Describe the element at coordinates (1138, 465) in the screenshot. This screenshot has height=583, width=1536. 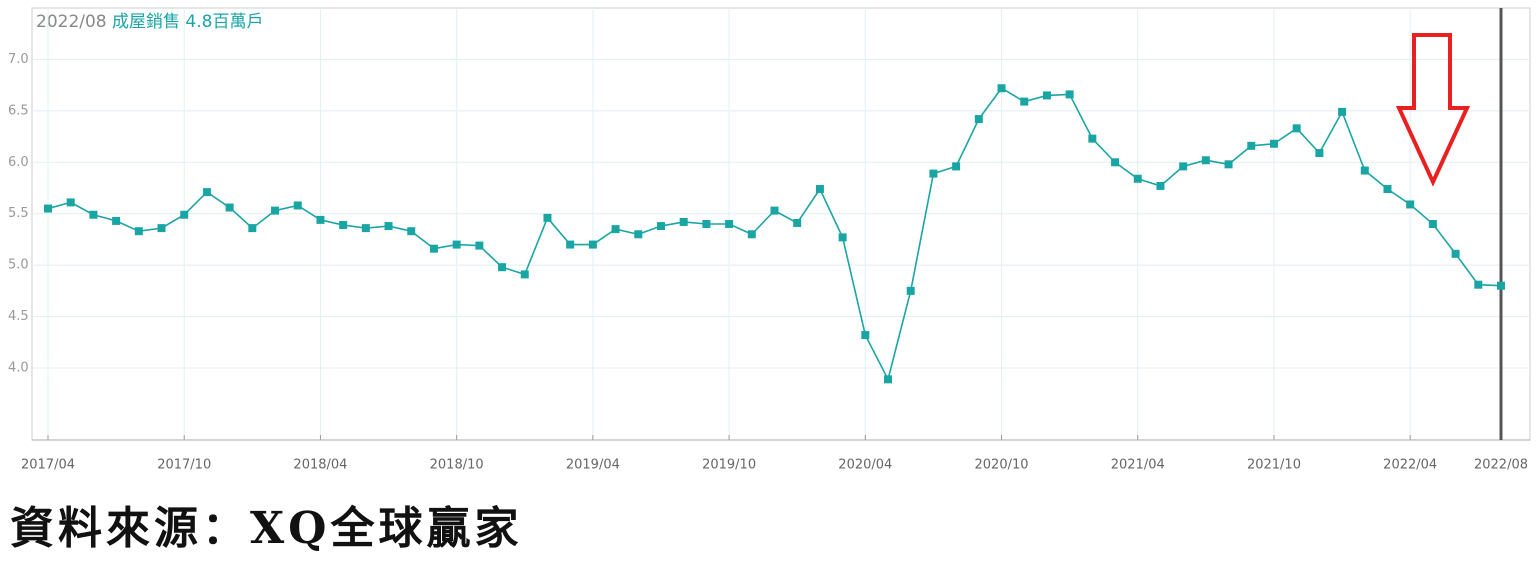
I see `x-tick-label: 2021/04` at that location.